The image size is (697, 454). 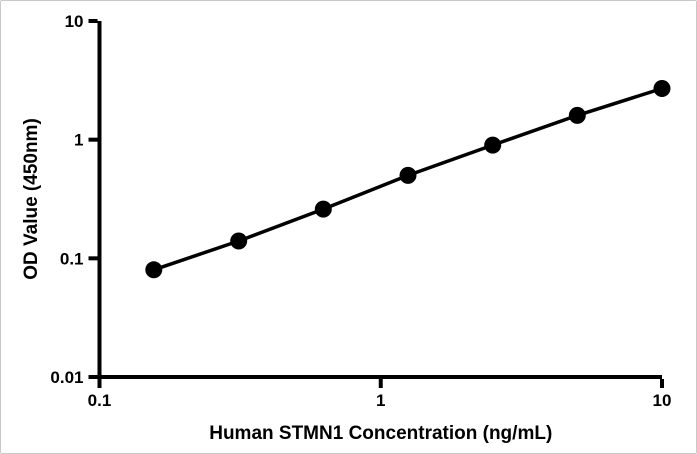 What do you see at coordinates (78, 140) in the screenshot?
I see `y-tick-label: 1` at bounding box center [78, 140].